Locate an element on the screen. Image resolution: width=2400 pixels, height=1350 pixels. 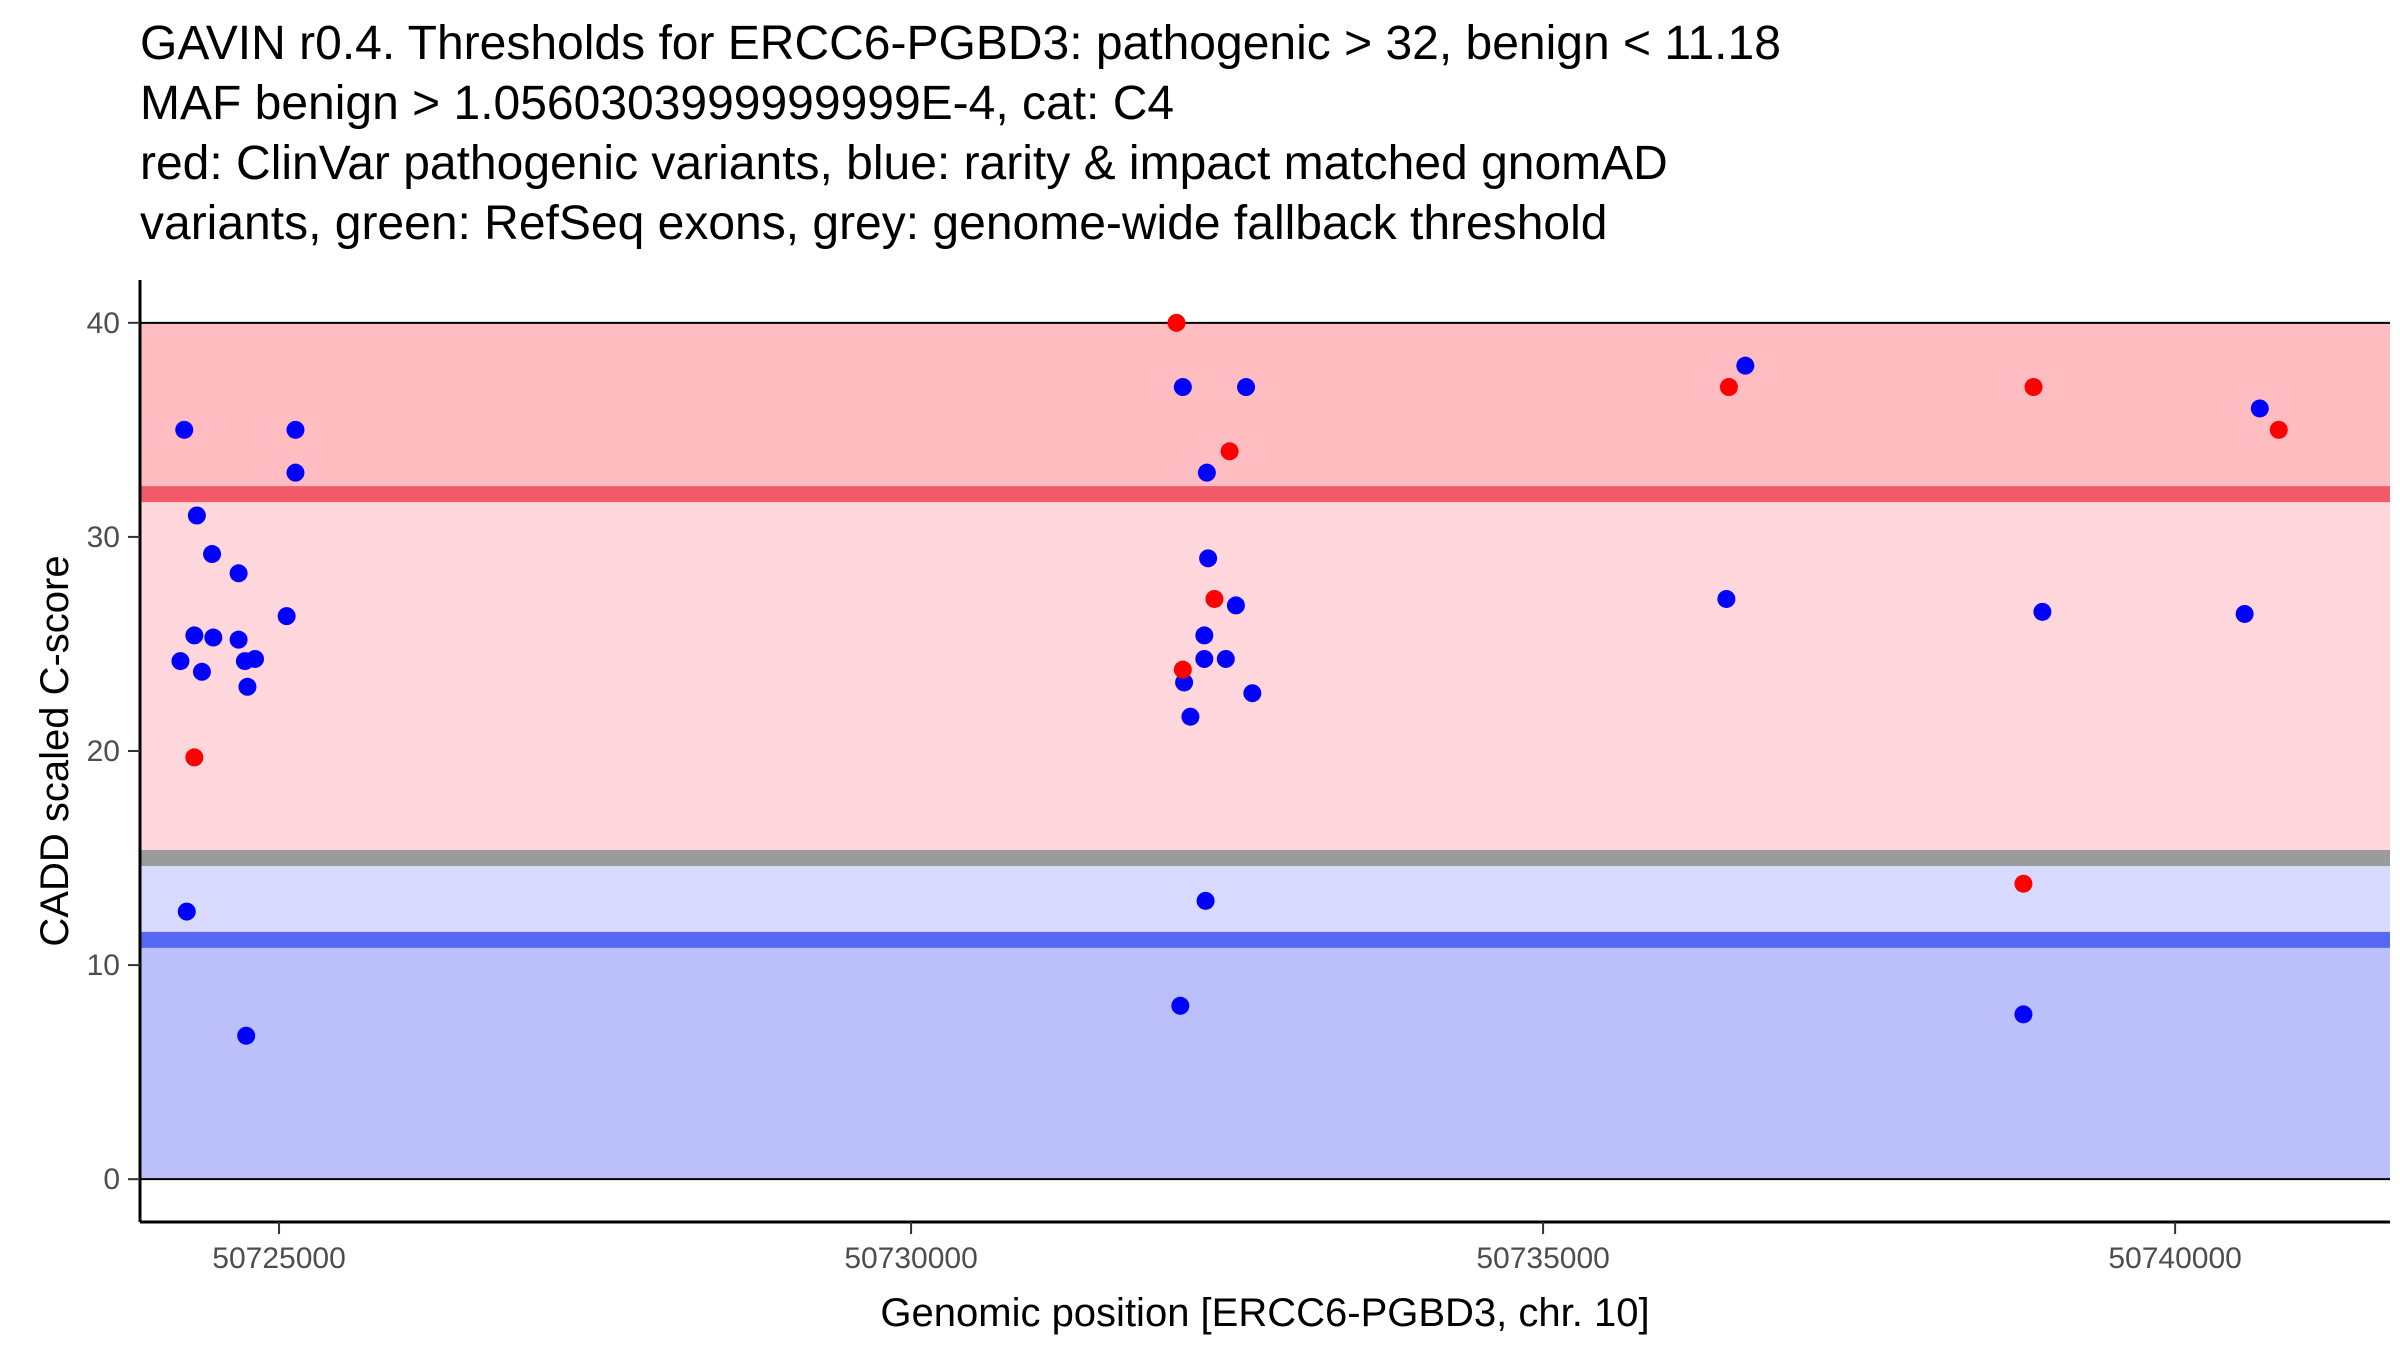
y-tick-label: 10 is located at coordinates (103, 965).